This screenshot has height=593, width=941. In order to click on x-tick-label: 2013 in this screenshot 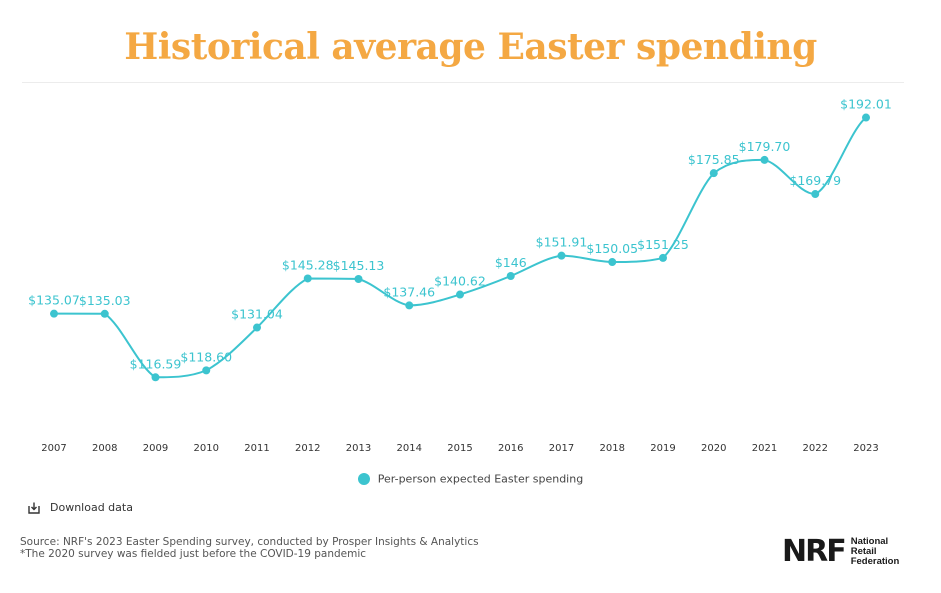, I will do `click(358, 448)`.